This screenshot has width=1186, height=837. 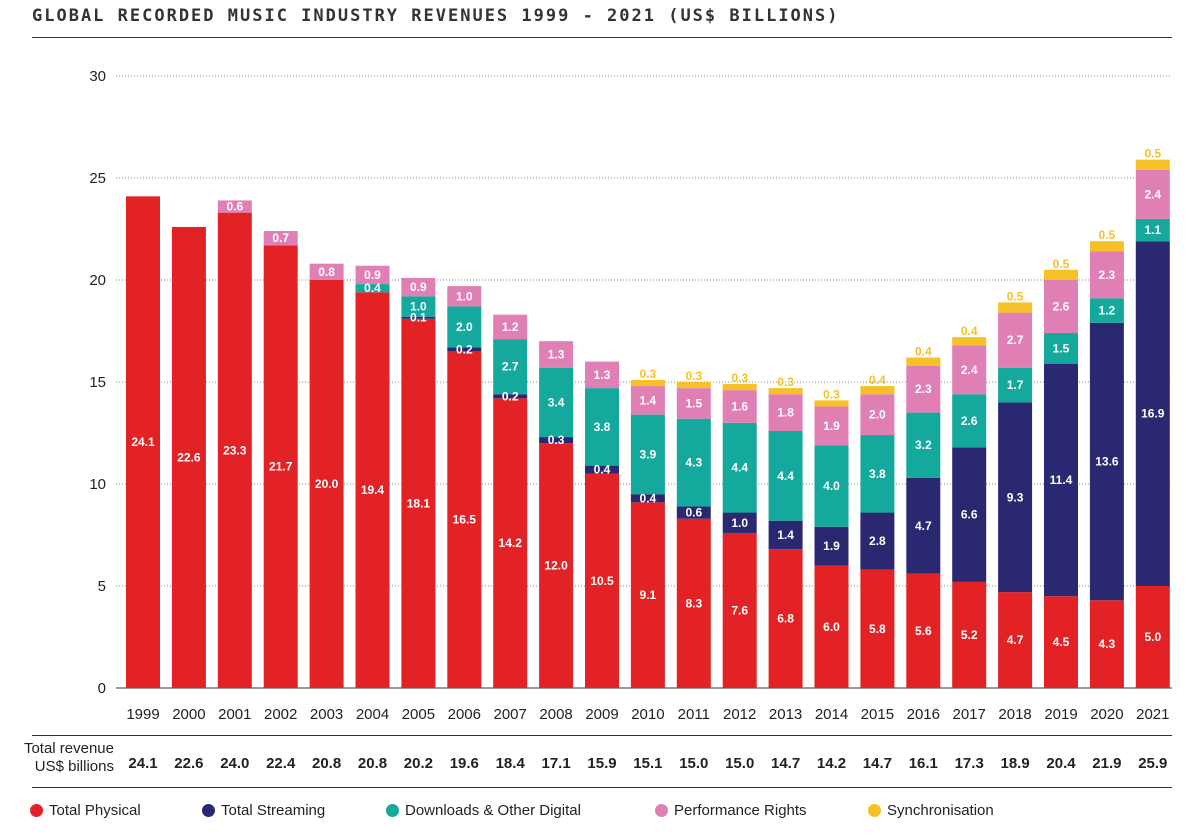 I want to click on total-revenue-value: 25.9, so click(x=1152, y=763).